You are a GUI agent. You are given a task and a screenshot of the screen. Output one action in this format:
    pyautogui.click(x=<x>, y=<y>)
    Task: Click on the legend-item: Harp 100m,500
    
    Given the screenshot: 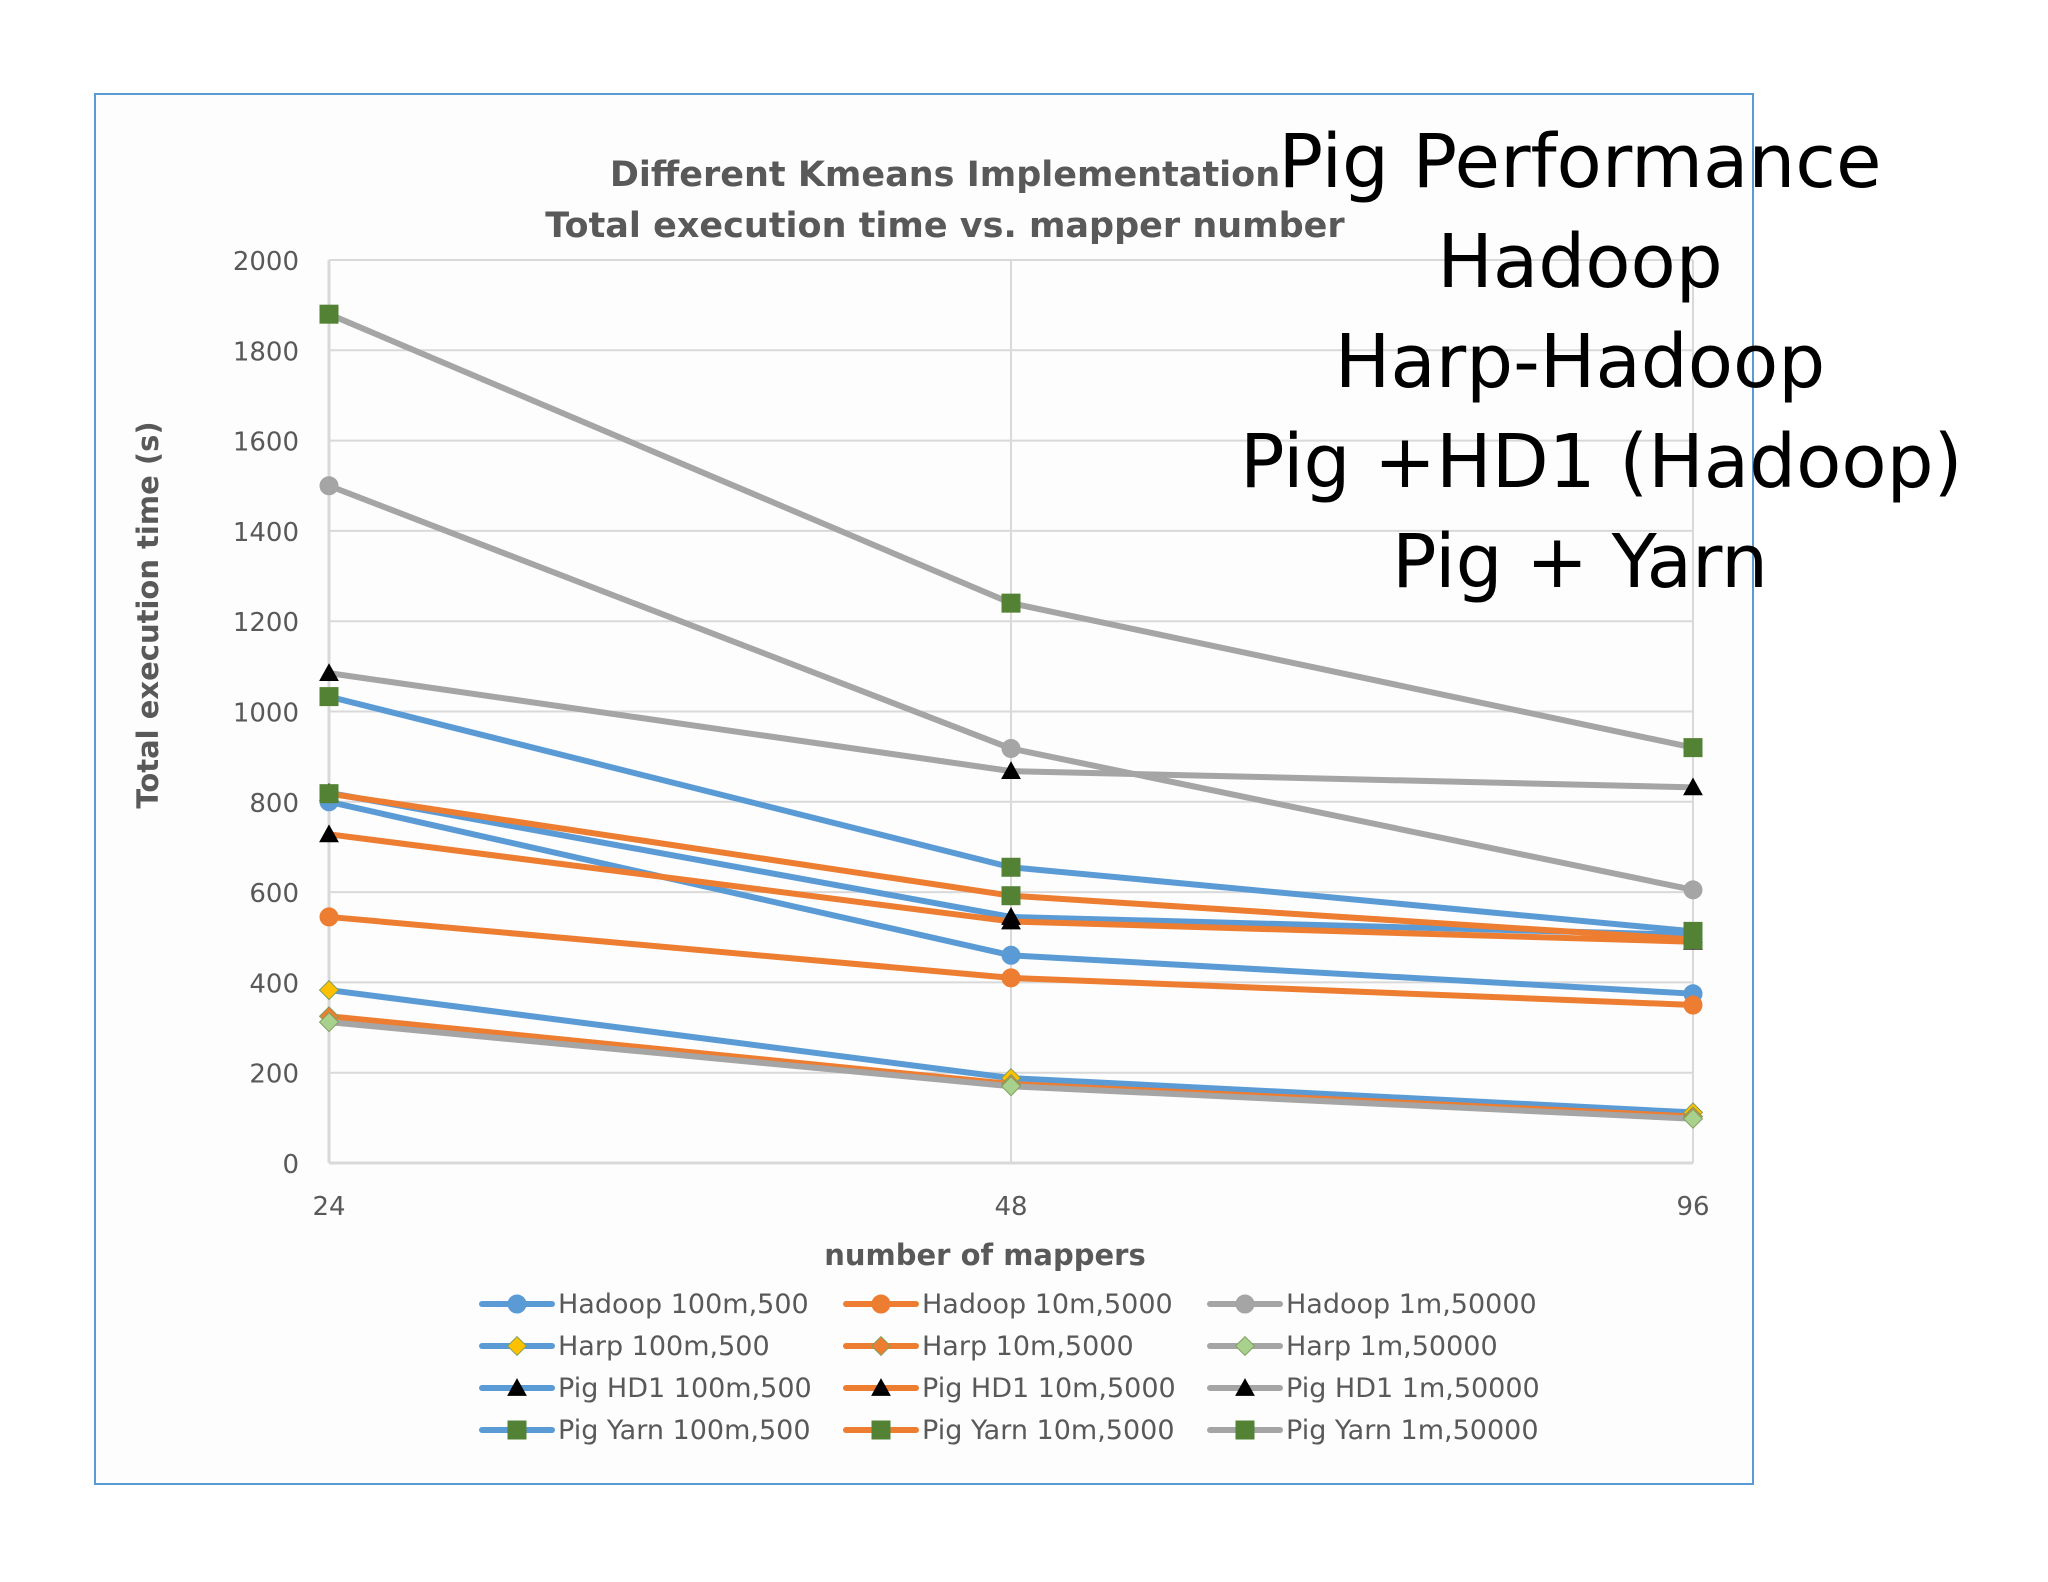 What is the action you would take?
    pyautogui.click(x=624, y=1346)
    